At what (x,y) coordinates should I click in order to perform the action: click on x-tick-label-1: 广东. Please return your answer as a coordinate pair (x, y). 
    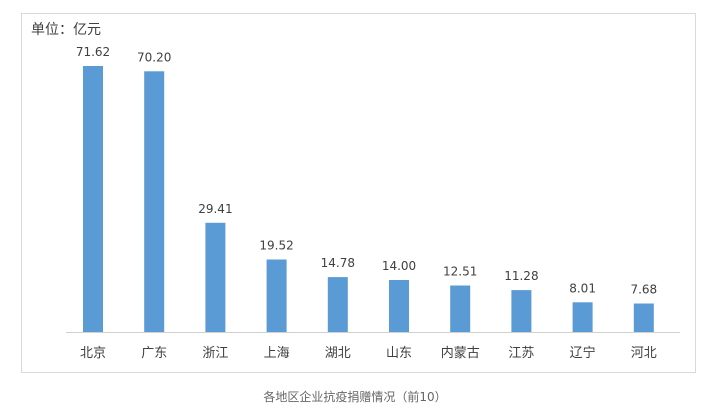
    Looking at the image, I should click on (154, 353).